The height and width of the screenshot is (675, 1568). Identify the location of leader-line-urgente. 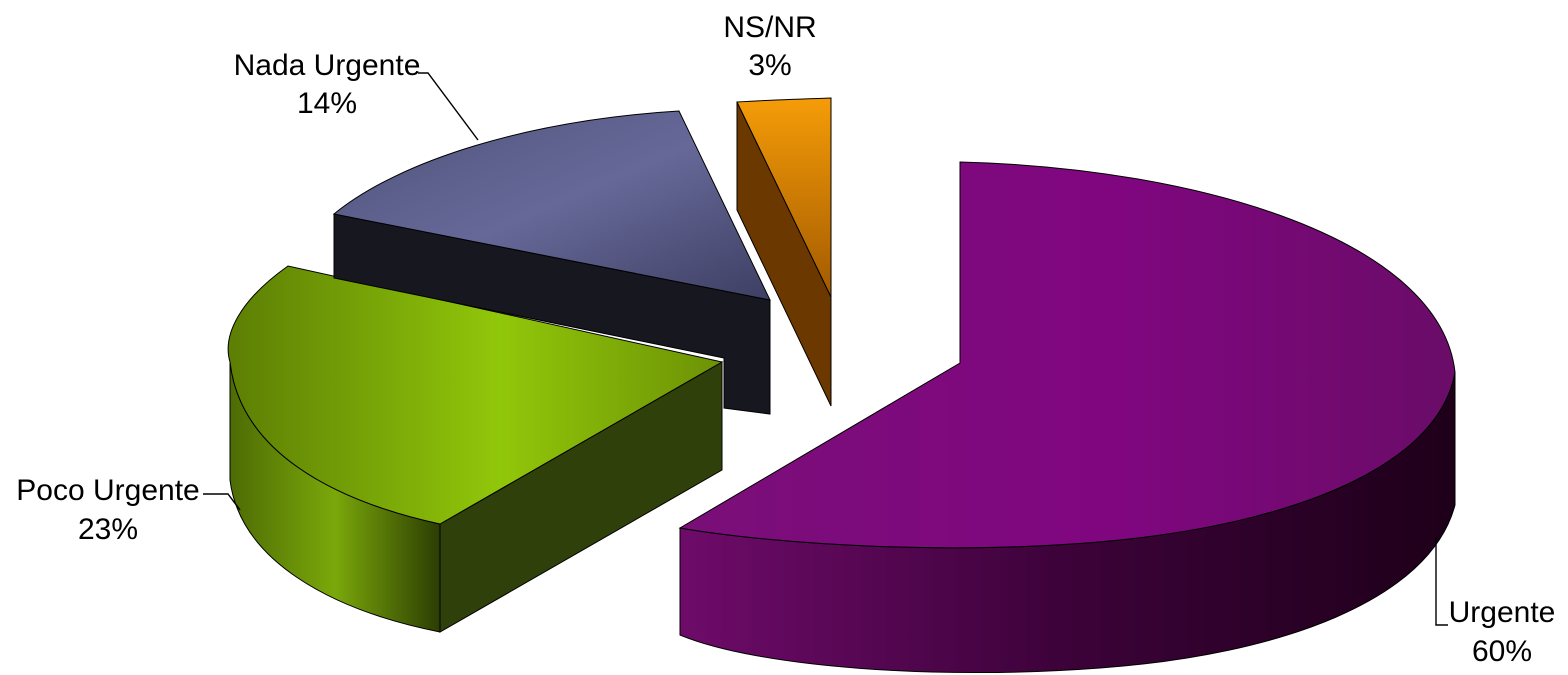
(1441, 581).